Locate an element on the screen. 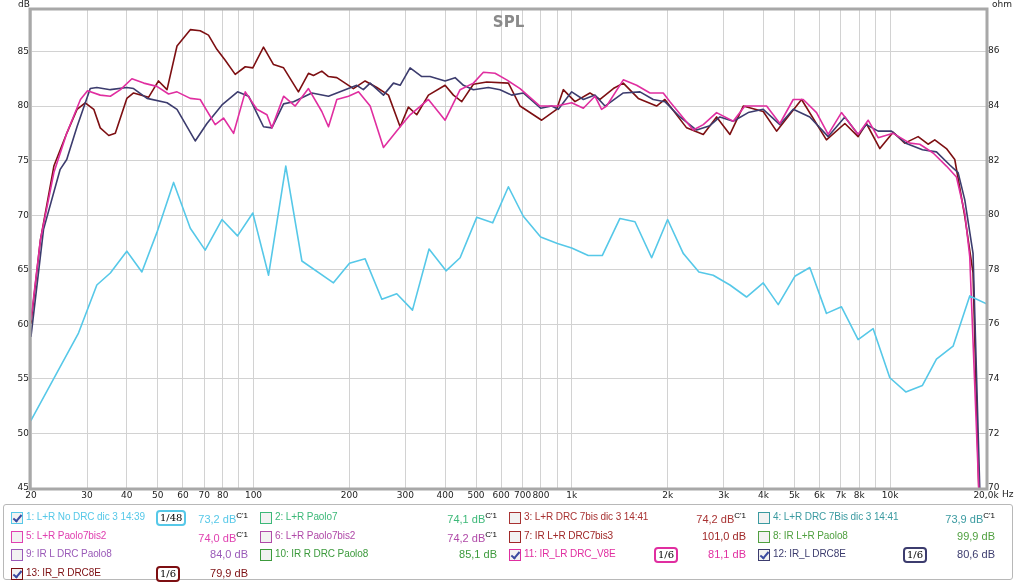 The width and height of the screenshot is (1024, 584). x-tick-label: 6k is located at coordinates (820, 494).